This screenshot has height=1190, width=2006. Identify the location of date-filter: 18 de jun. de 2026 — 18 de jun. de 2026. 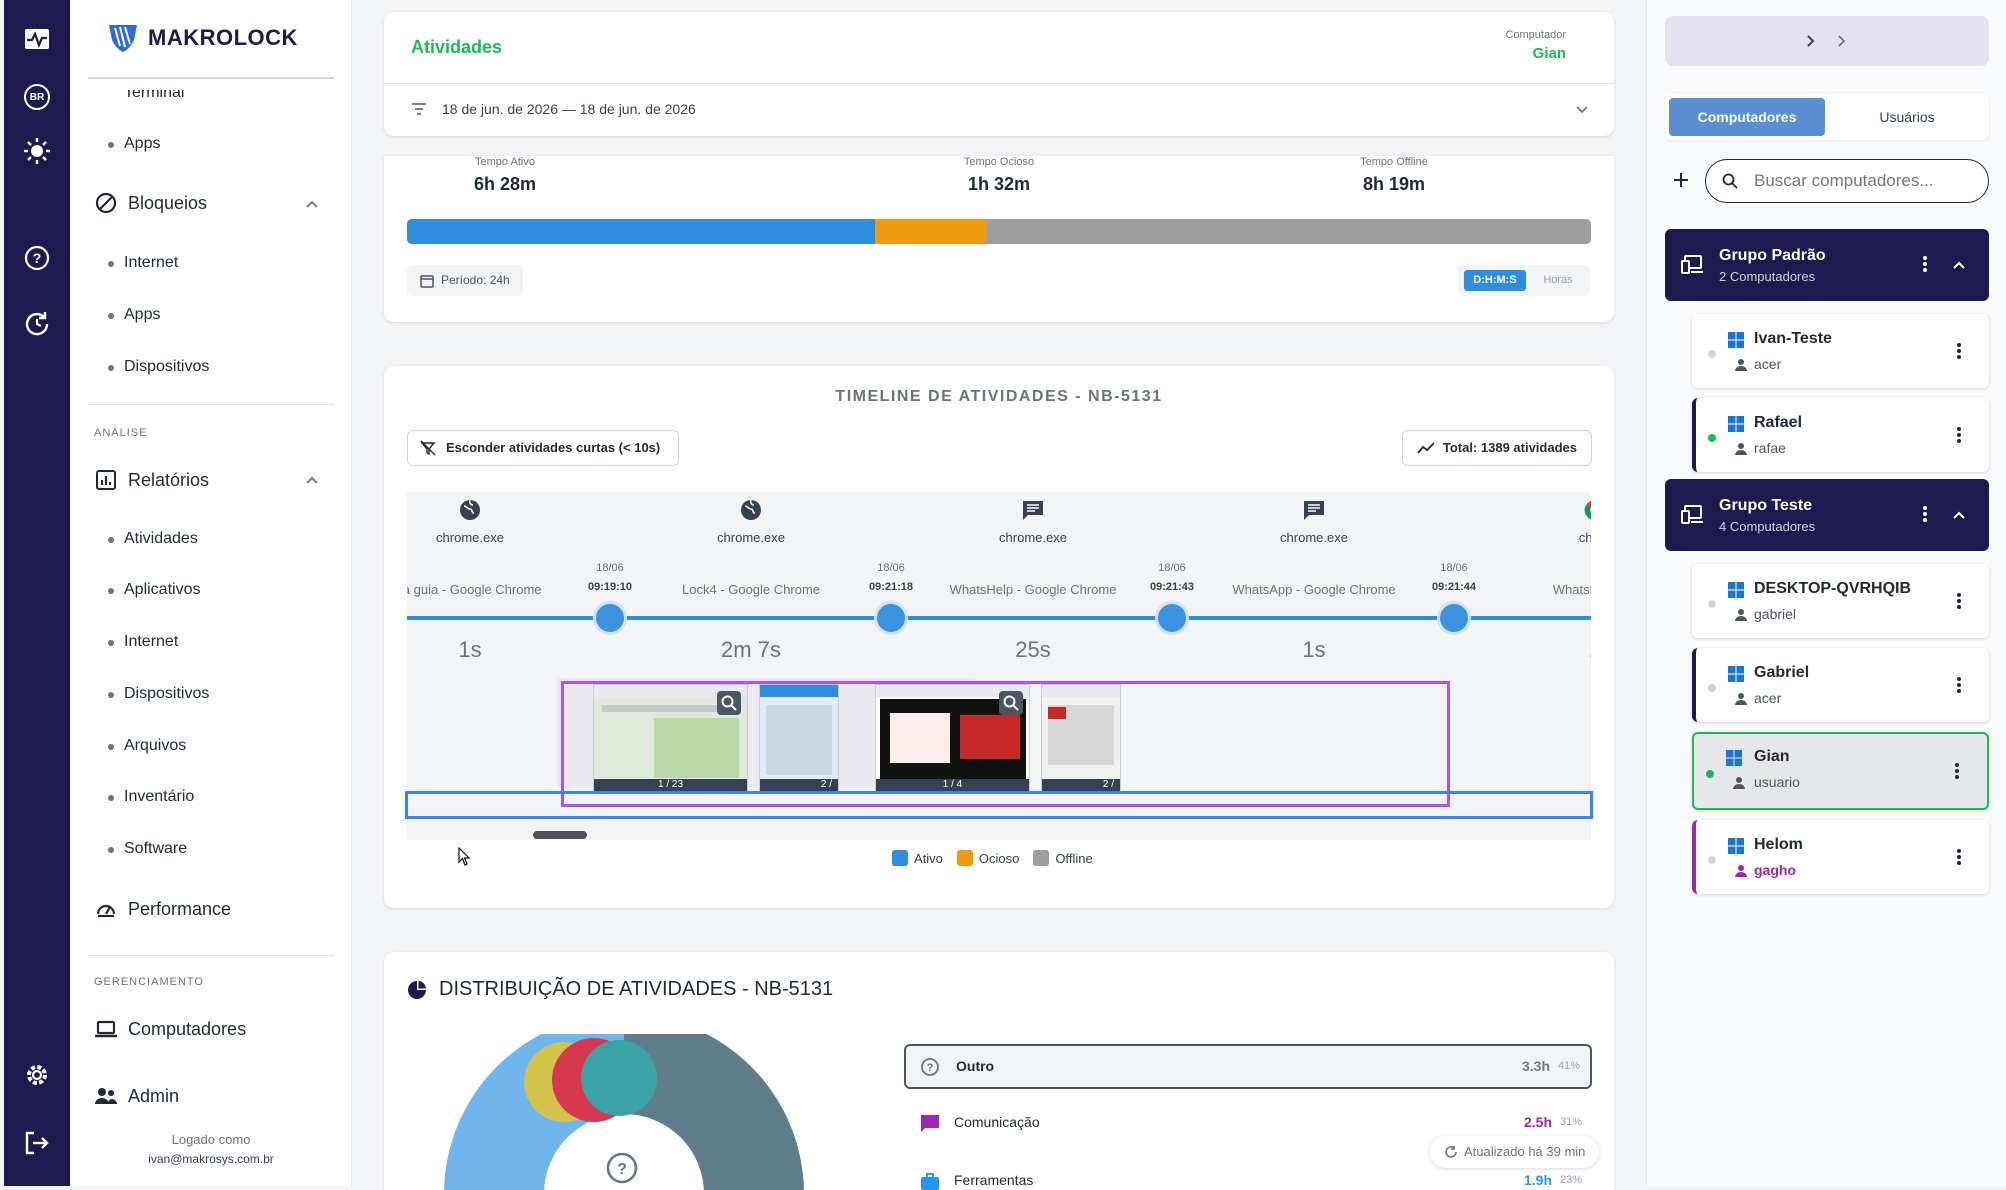
(1000, 109).